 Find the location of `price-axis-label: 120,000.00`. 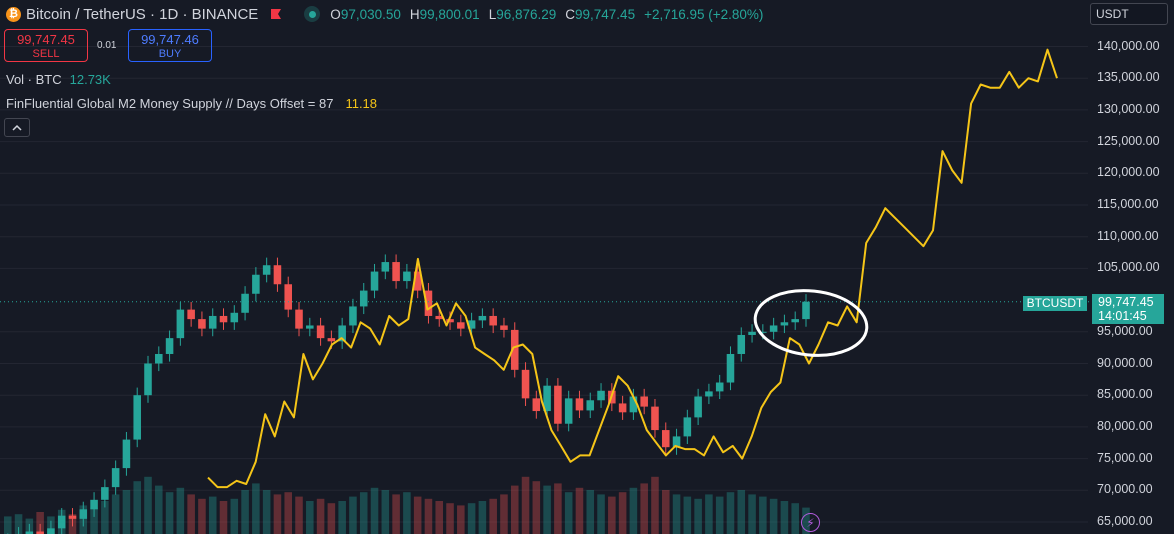

price-axis-label: 120,000.00 is located at coordinates (1128, 172).